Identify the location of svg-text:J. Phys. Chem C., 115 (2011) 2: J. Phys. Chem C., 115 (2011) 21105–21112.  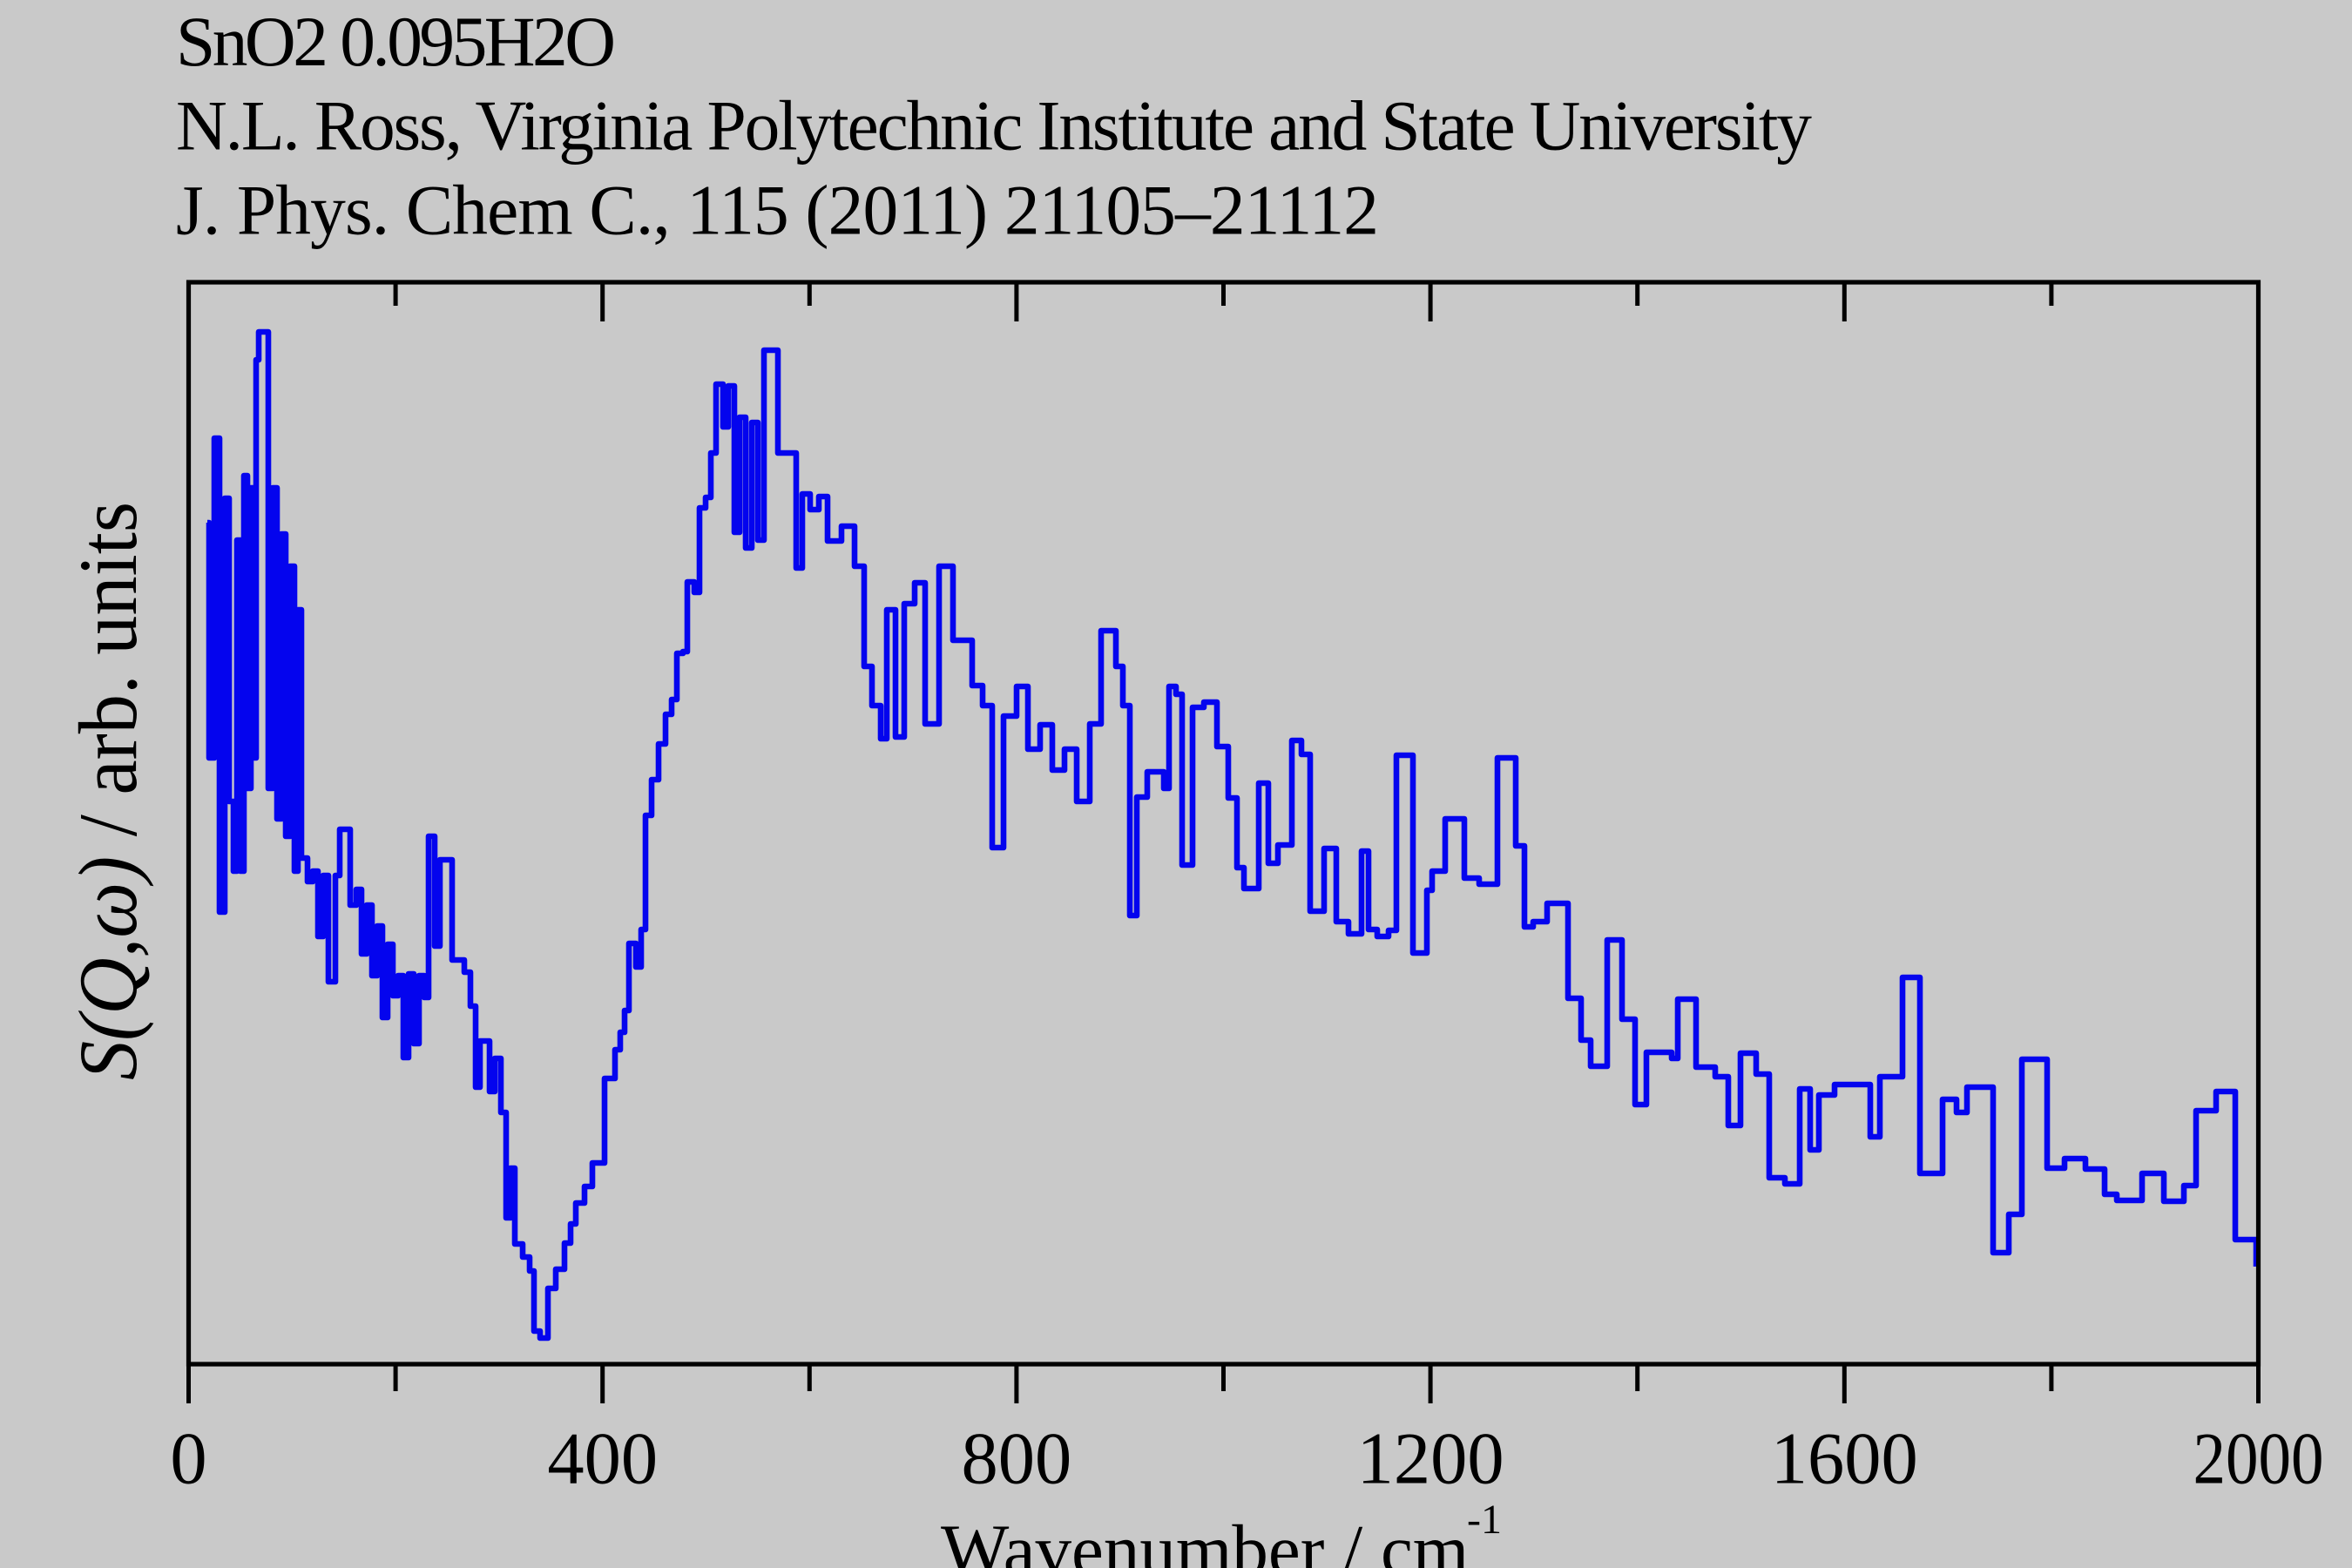
(777, 210).